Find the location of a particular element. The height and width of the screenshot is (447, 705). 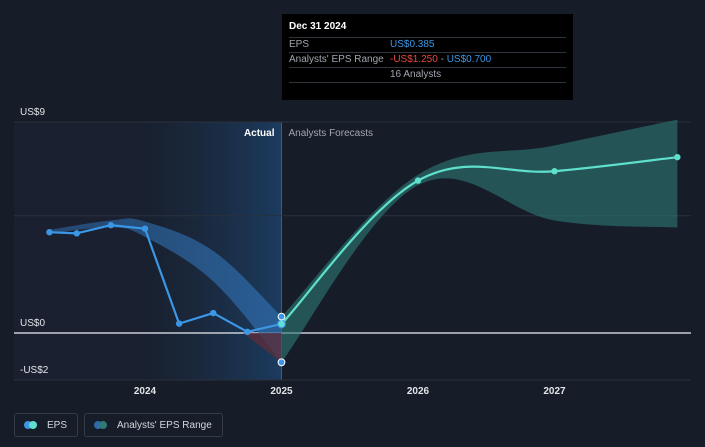

tooltip-range-high: US$0.700 is located at coordinates (469, 59).